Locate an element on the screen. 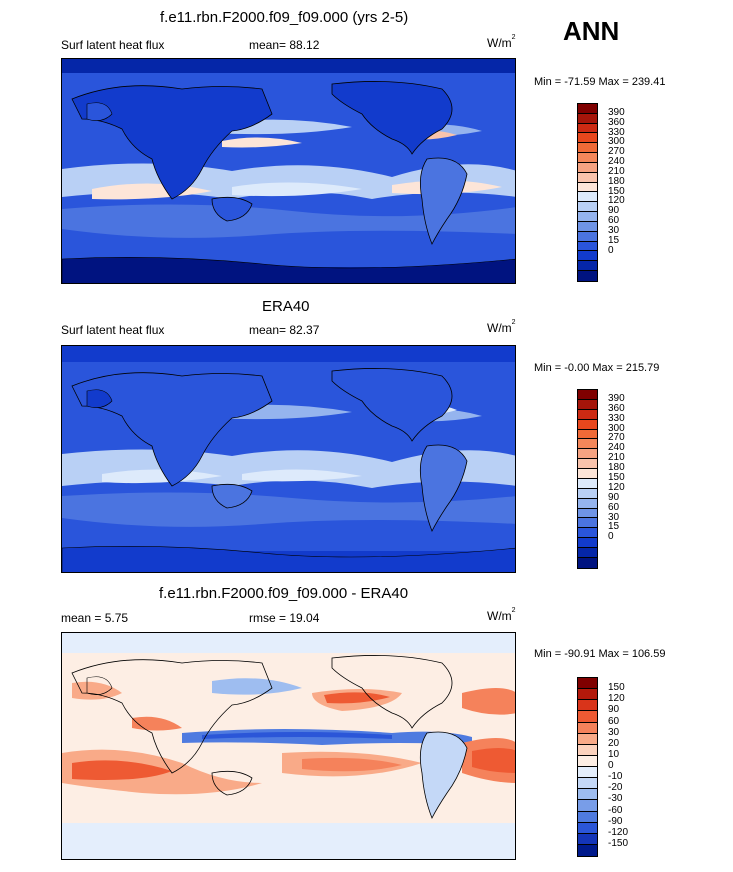  colorbar-tick-label: -90 is located at coordinates (615, 821).